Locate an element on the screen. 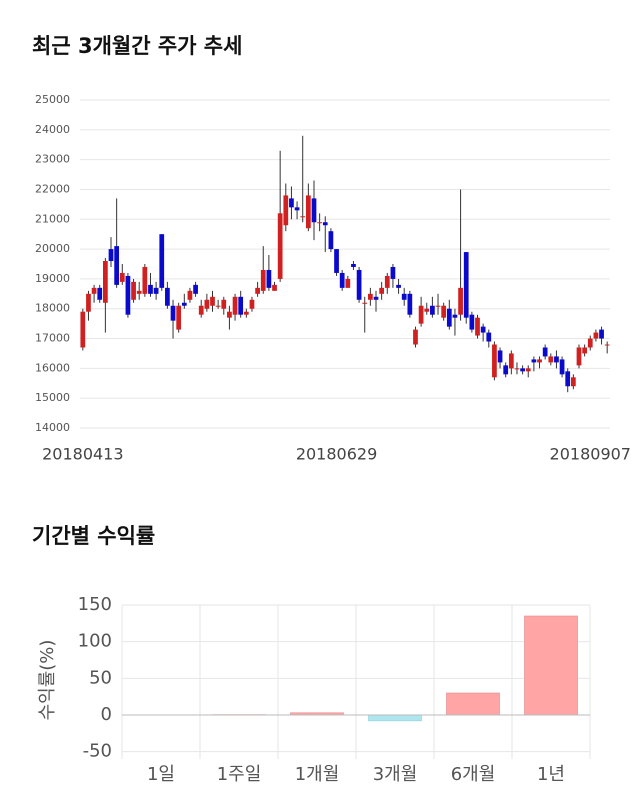 This screenshot has width=640, height=810. y-tick-label: 15000 is located at coordinates (52, 397).